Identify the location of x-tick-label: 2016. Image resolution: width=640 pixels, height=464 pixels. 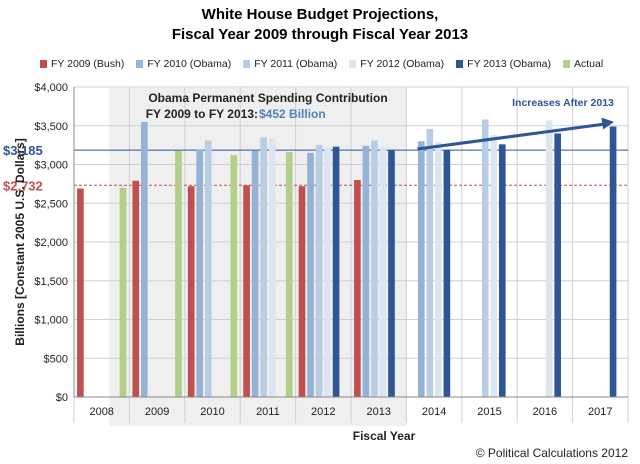
(545, 412).